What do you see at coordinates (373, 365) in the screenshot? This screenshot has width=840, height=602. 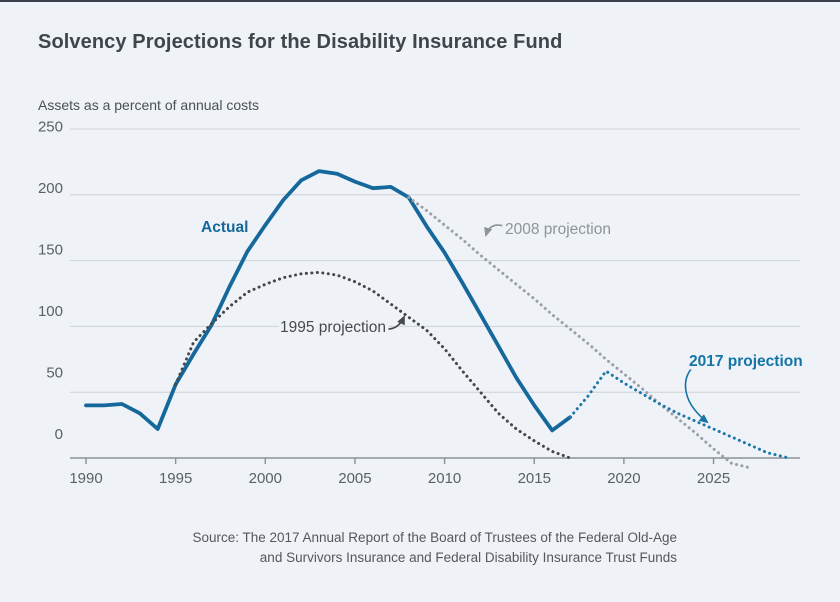 I see `series-line-p1995` at bounding box center [373, 365].